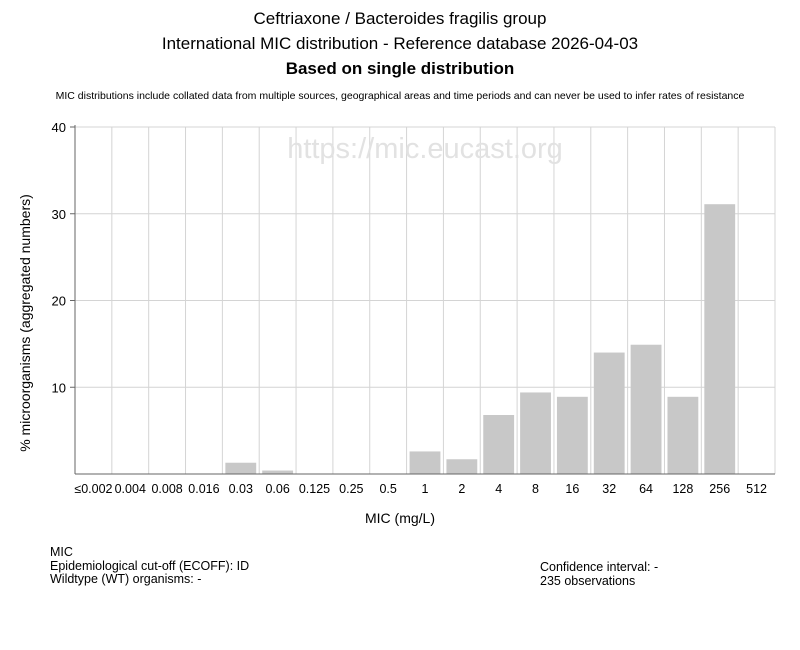 The height and width of the screenshot is (650, 800). I want to click on x-tick-label: 0.03, so click(241, 489).